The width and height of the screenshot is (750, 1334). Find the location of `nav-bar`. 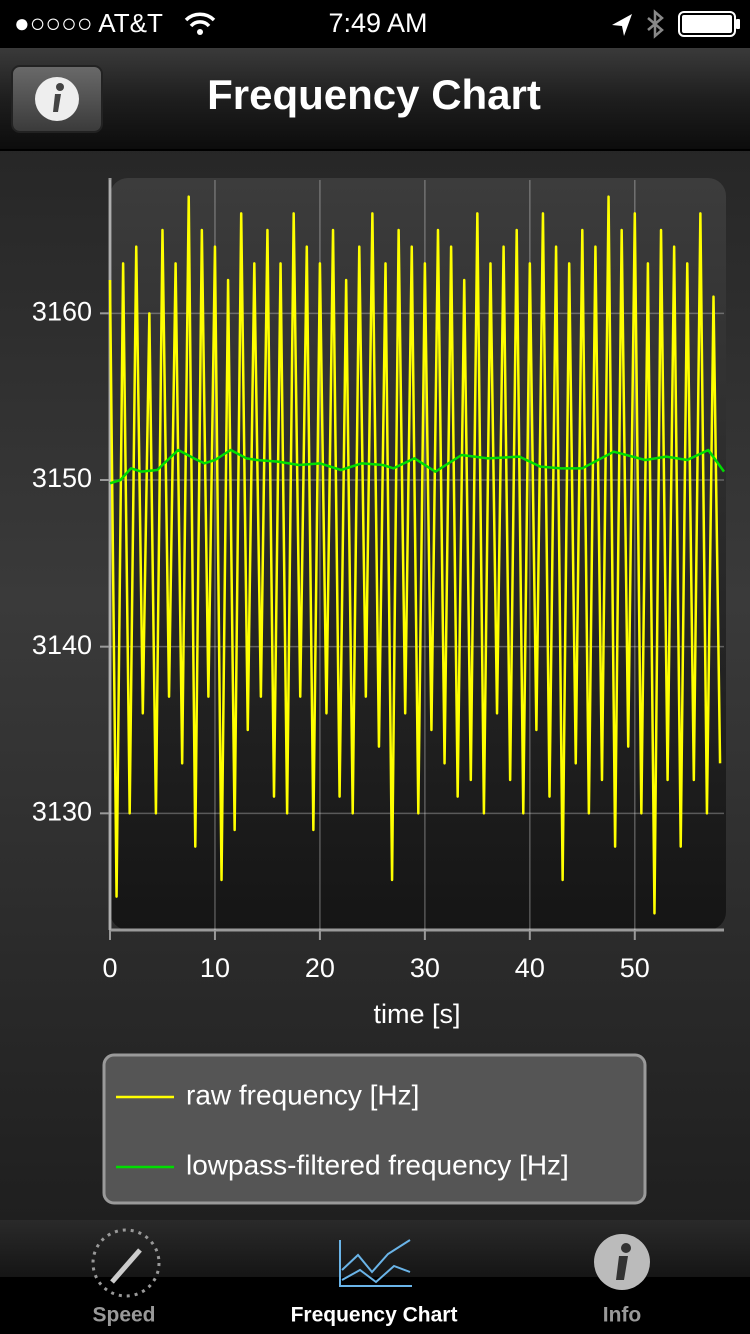

nav-bar is located at coordinates (375, 99).